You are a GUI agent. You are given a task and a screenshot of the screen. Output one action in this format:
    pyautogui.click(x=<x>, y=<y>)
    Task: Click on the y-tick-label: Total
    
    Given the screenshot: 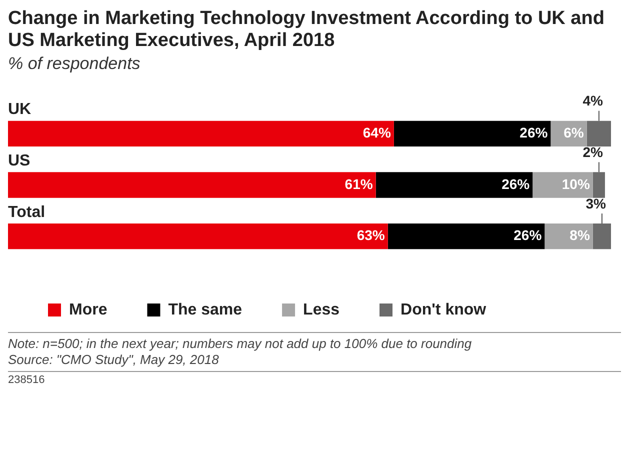 What is the action you would take?
    pyautogui.click(x=27, y=212)
    